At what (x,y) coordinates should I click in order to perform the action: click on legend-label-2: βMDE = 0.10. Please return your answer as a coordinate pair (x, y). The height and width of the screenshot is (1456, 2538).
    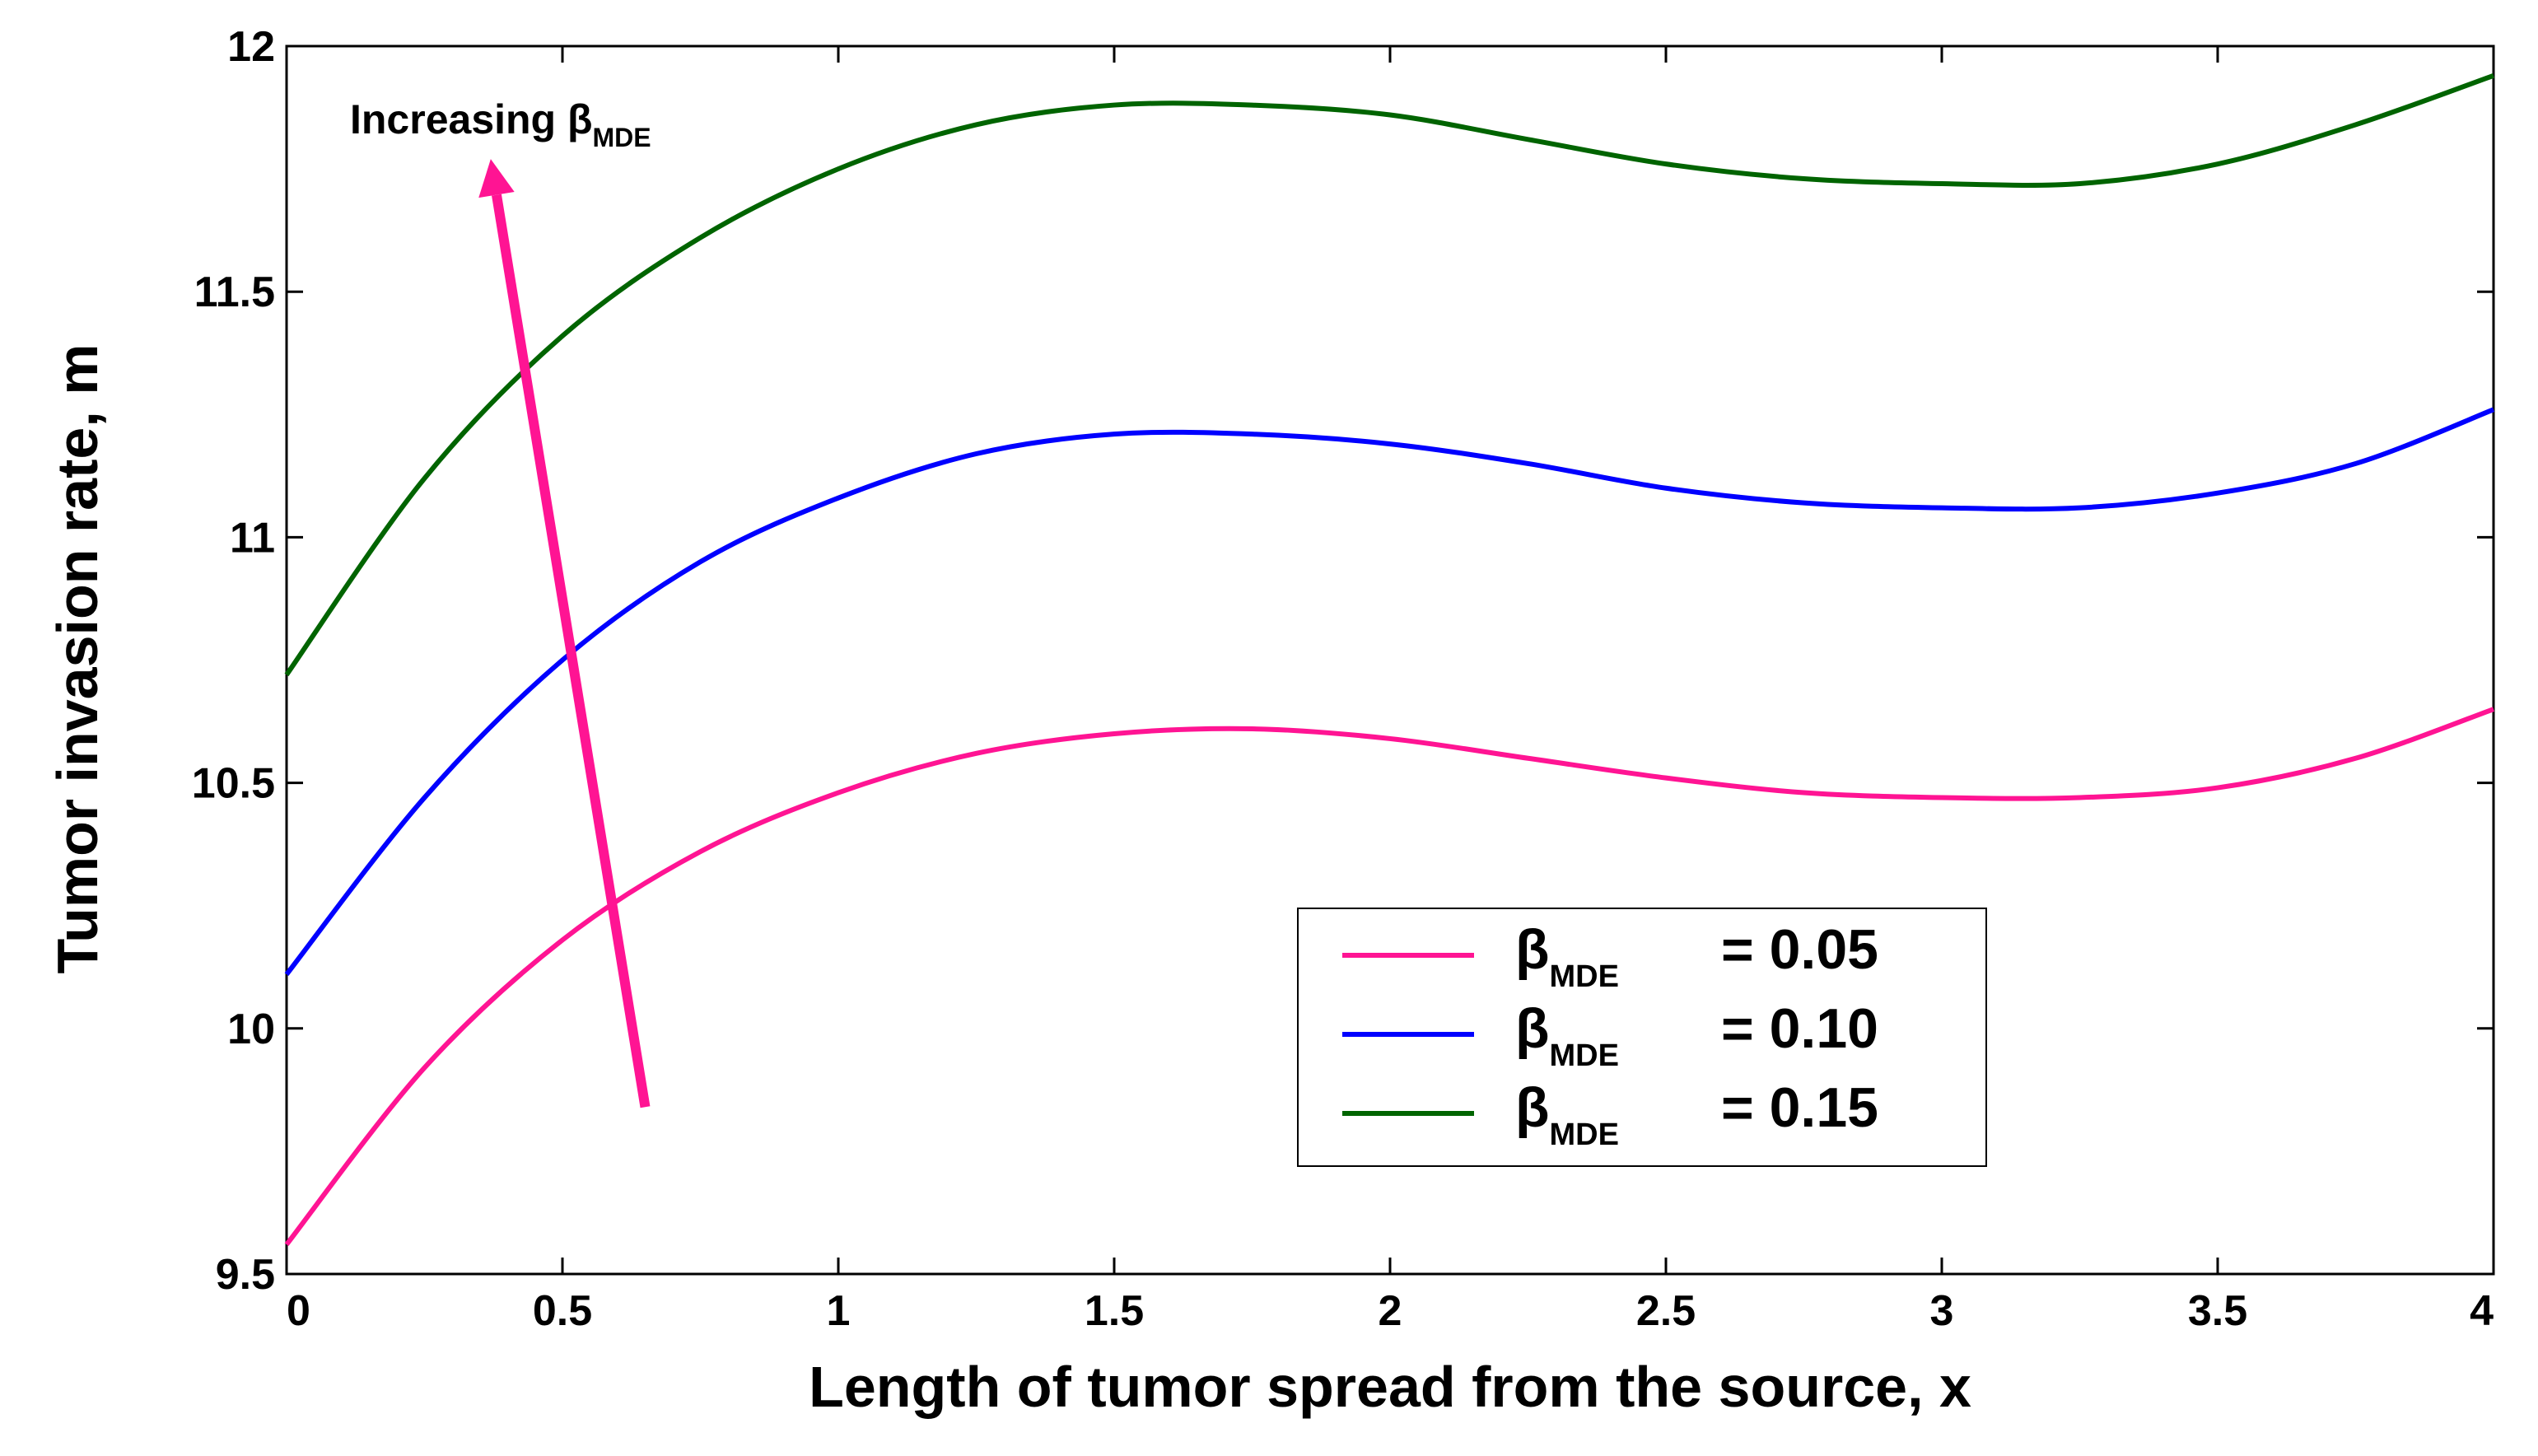
    Looking at the image, I should click on (1696, 1035).